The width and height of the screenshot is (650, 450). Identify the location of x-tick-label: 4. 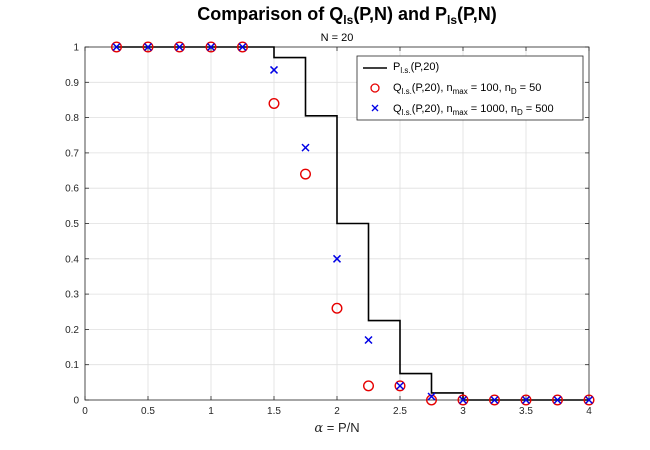
(589, 411).